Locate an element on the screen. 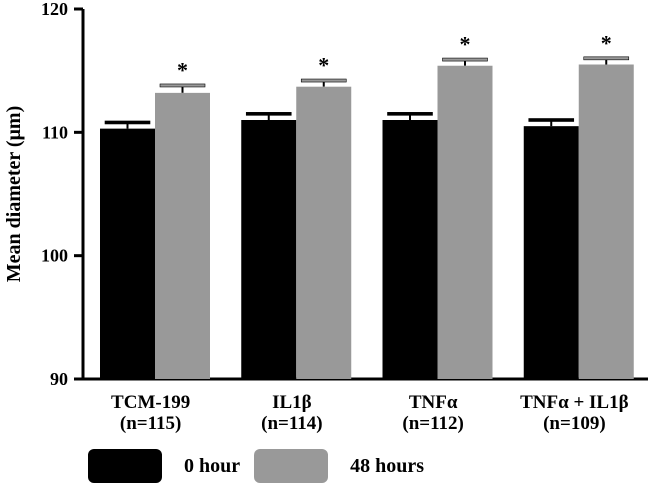 This screenshot has width=650, height=488. y-tick-label: 100 is located at coordinates (54, 256).